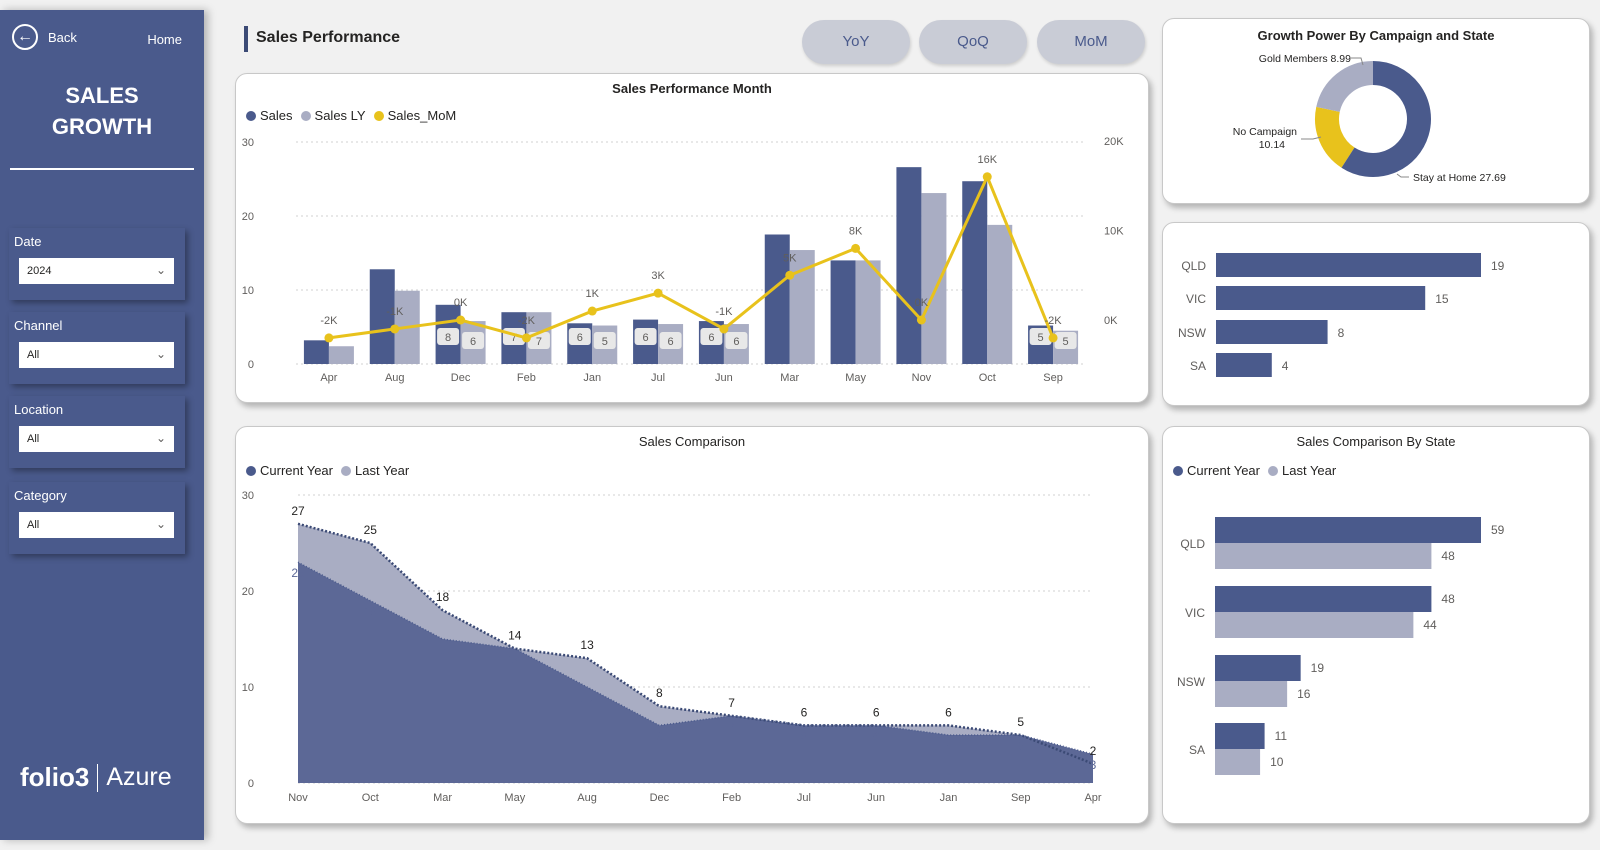 The width and height of the screenshot is (1600, 850). What do you see at coordinates (1272, 145) in the screenshot?
I see `slice-value: 10.14` at bounding box center [1272, 145].